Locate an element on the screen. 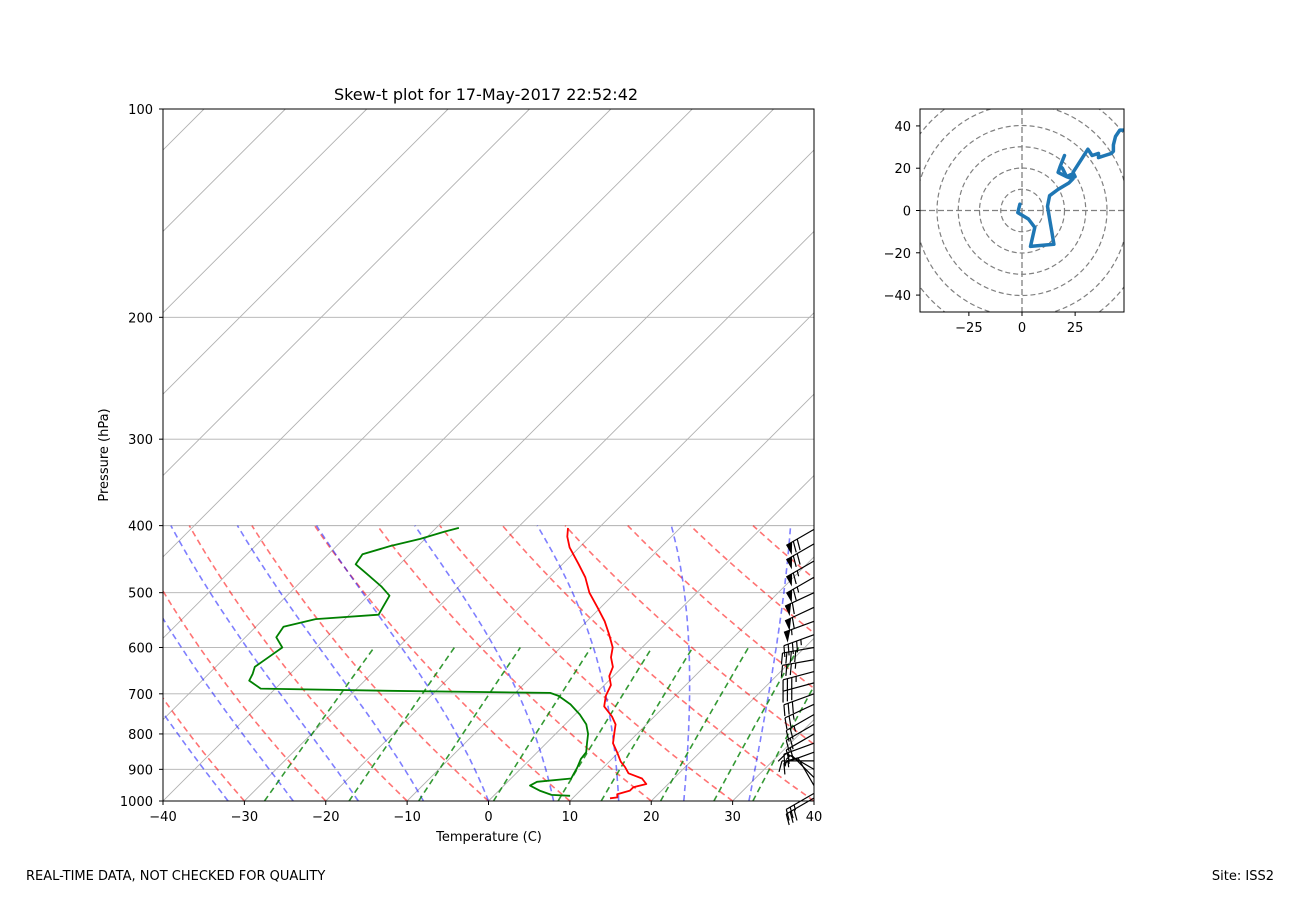  y-tick-label: 700 is located at coordinates (140, 695).